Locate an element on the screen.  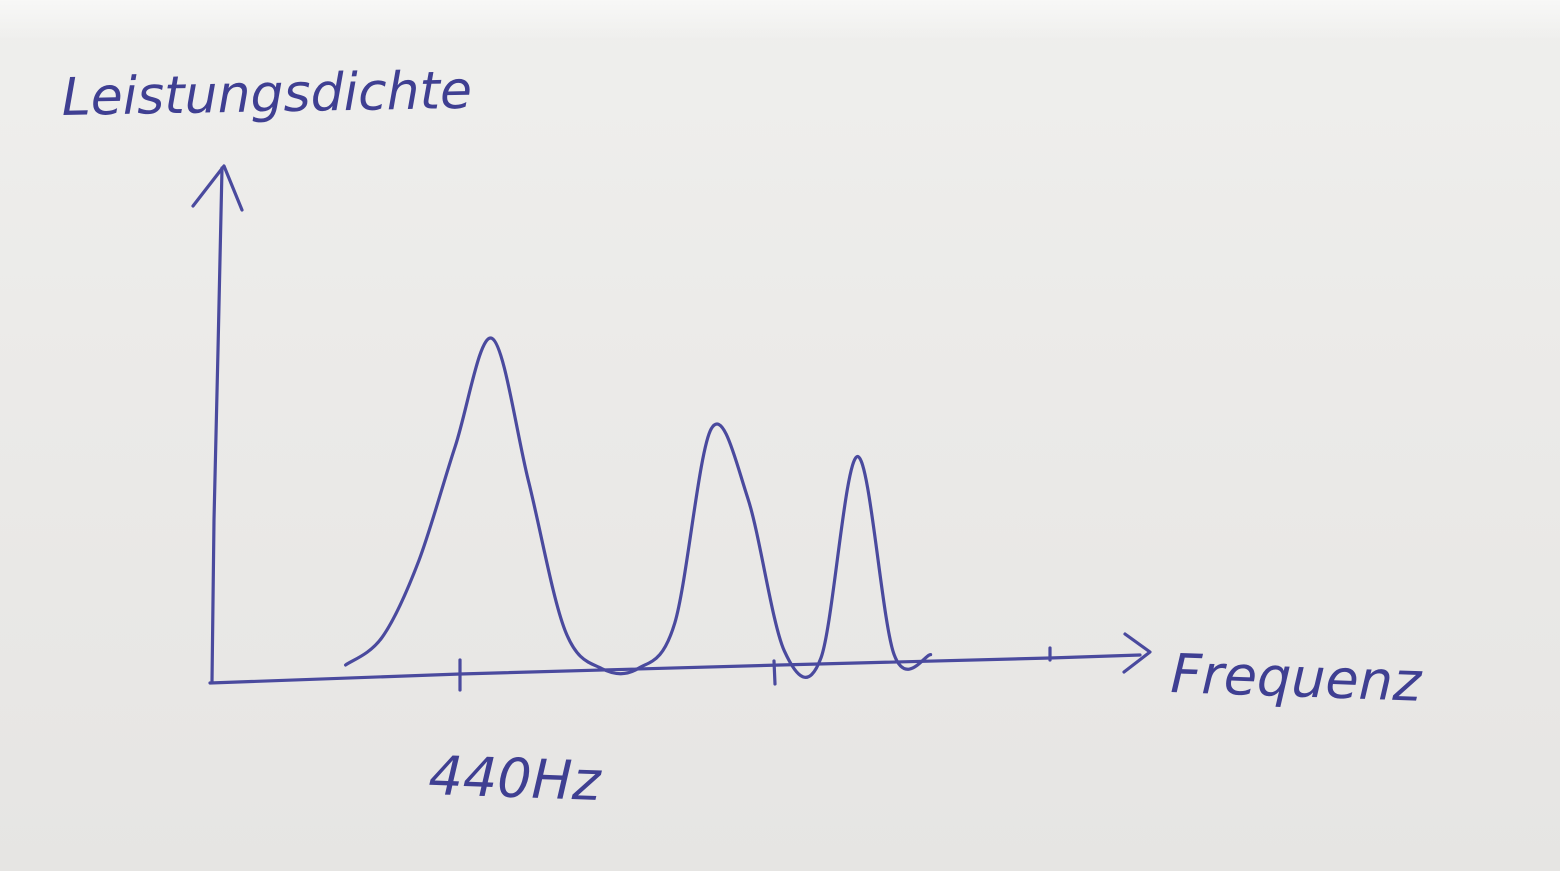
paper-fold-shading is located at coordinates (780, 20).